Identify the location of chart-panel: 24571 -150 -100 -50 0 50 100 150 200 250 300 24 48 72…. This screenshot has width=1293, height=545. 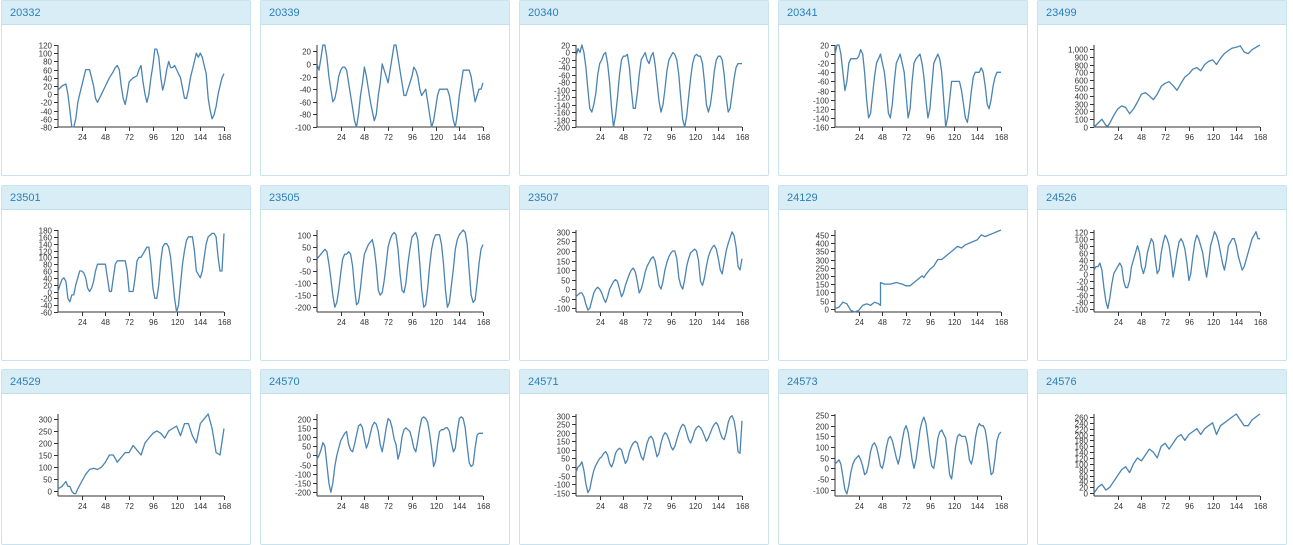
(644, 457).